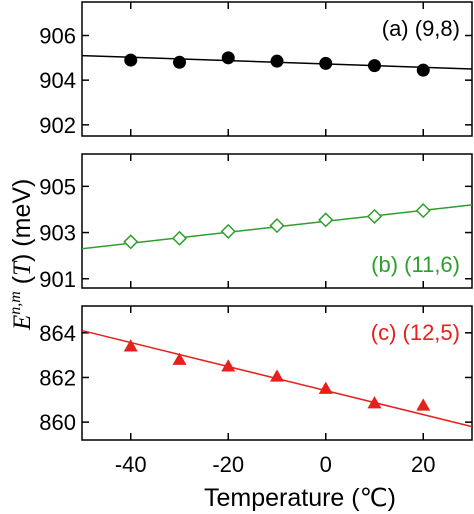  I want to click on y-tick-label: 906, so click(57, 36).